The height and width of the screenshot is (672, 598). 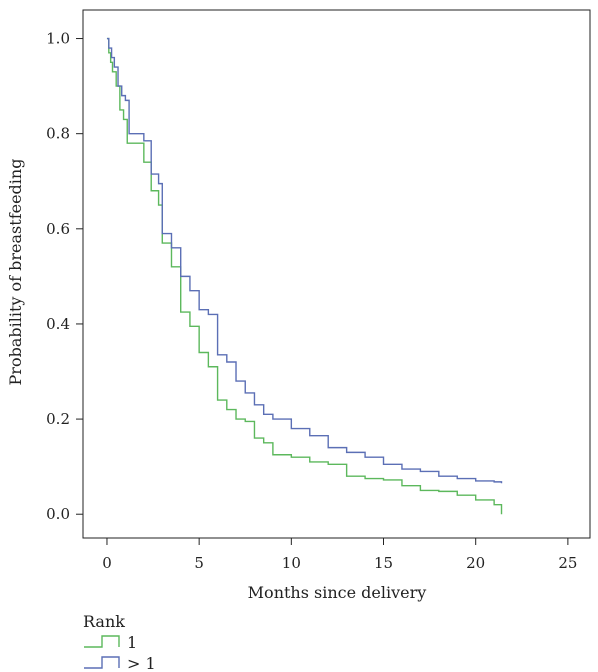 What do you see at coordinates (339, 555) in the screenshot?
I see `x-axis-ticks: 0 5 10 15 20 25` at bounding box center [339, 555].